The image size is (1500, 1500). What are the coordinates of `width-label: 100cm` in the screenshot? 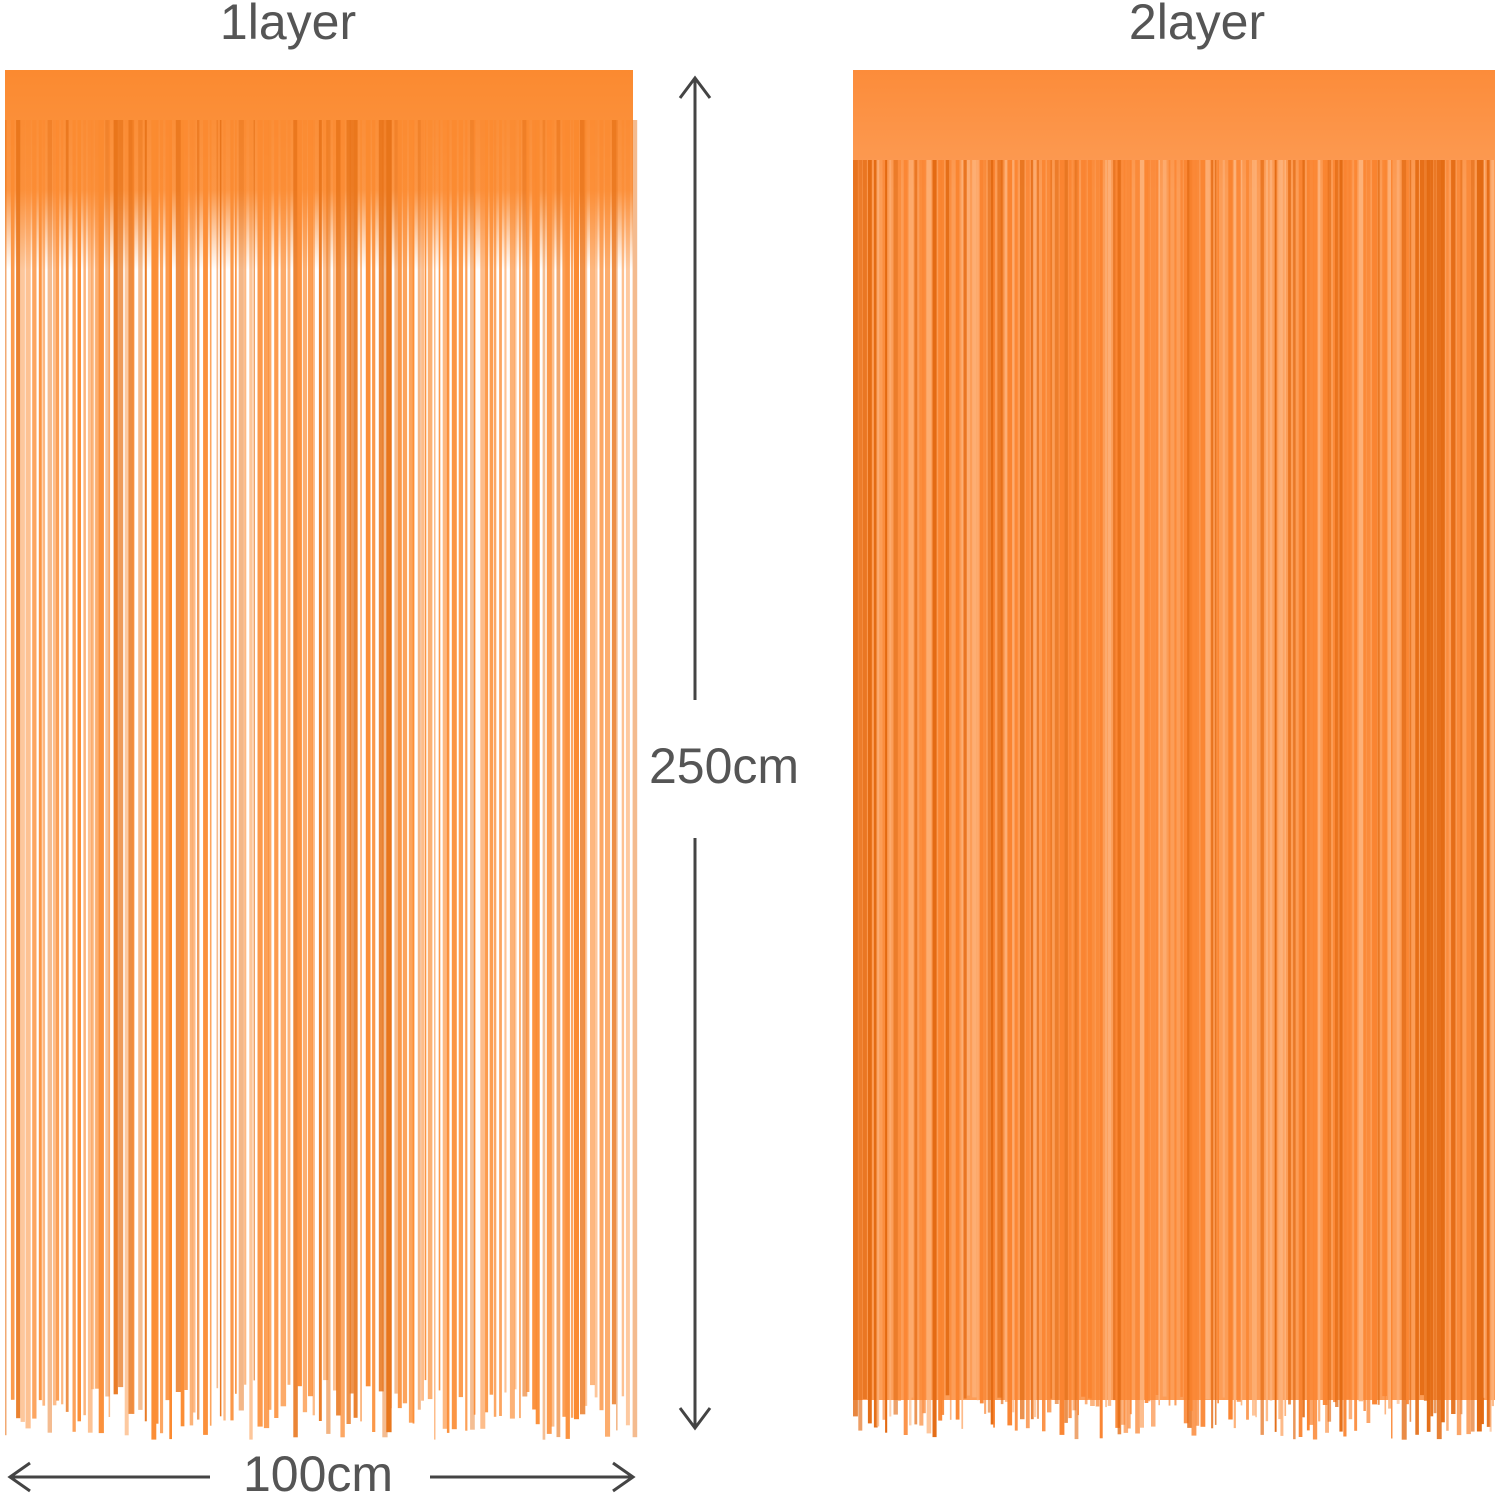 It's located at (318, 1473).